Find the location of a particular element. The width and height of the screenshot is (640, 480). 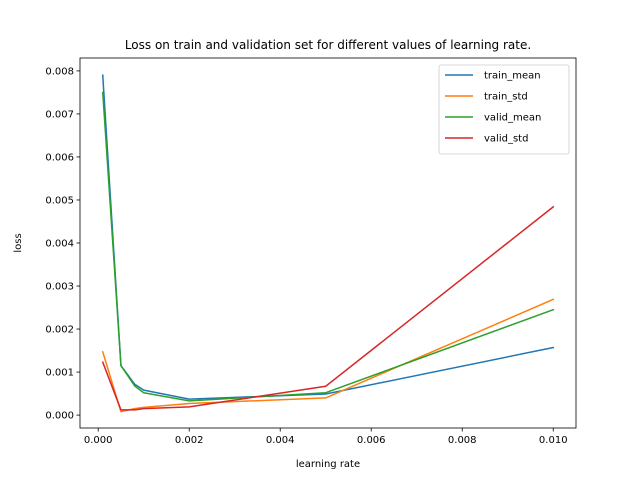

legend-box is located at coordinates (504, 109).